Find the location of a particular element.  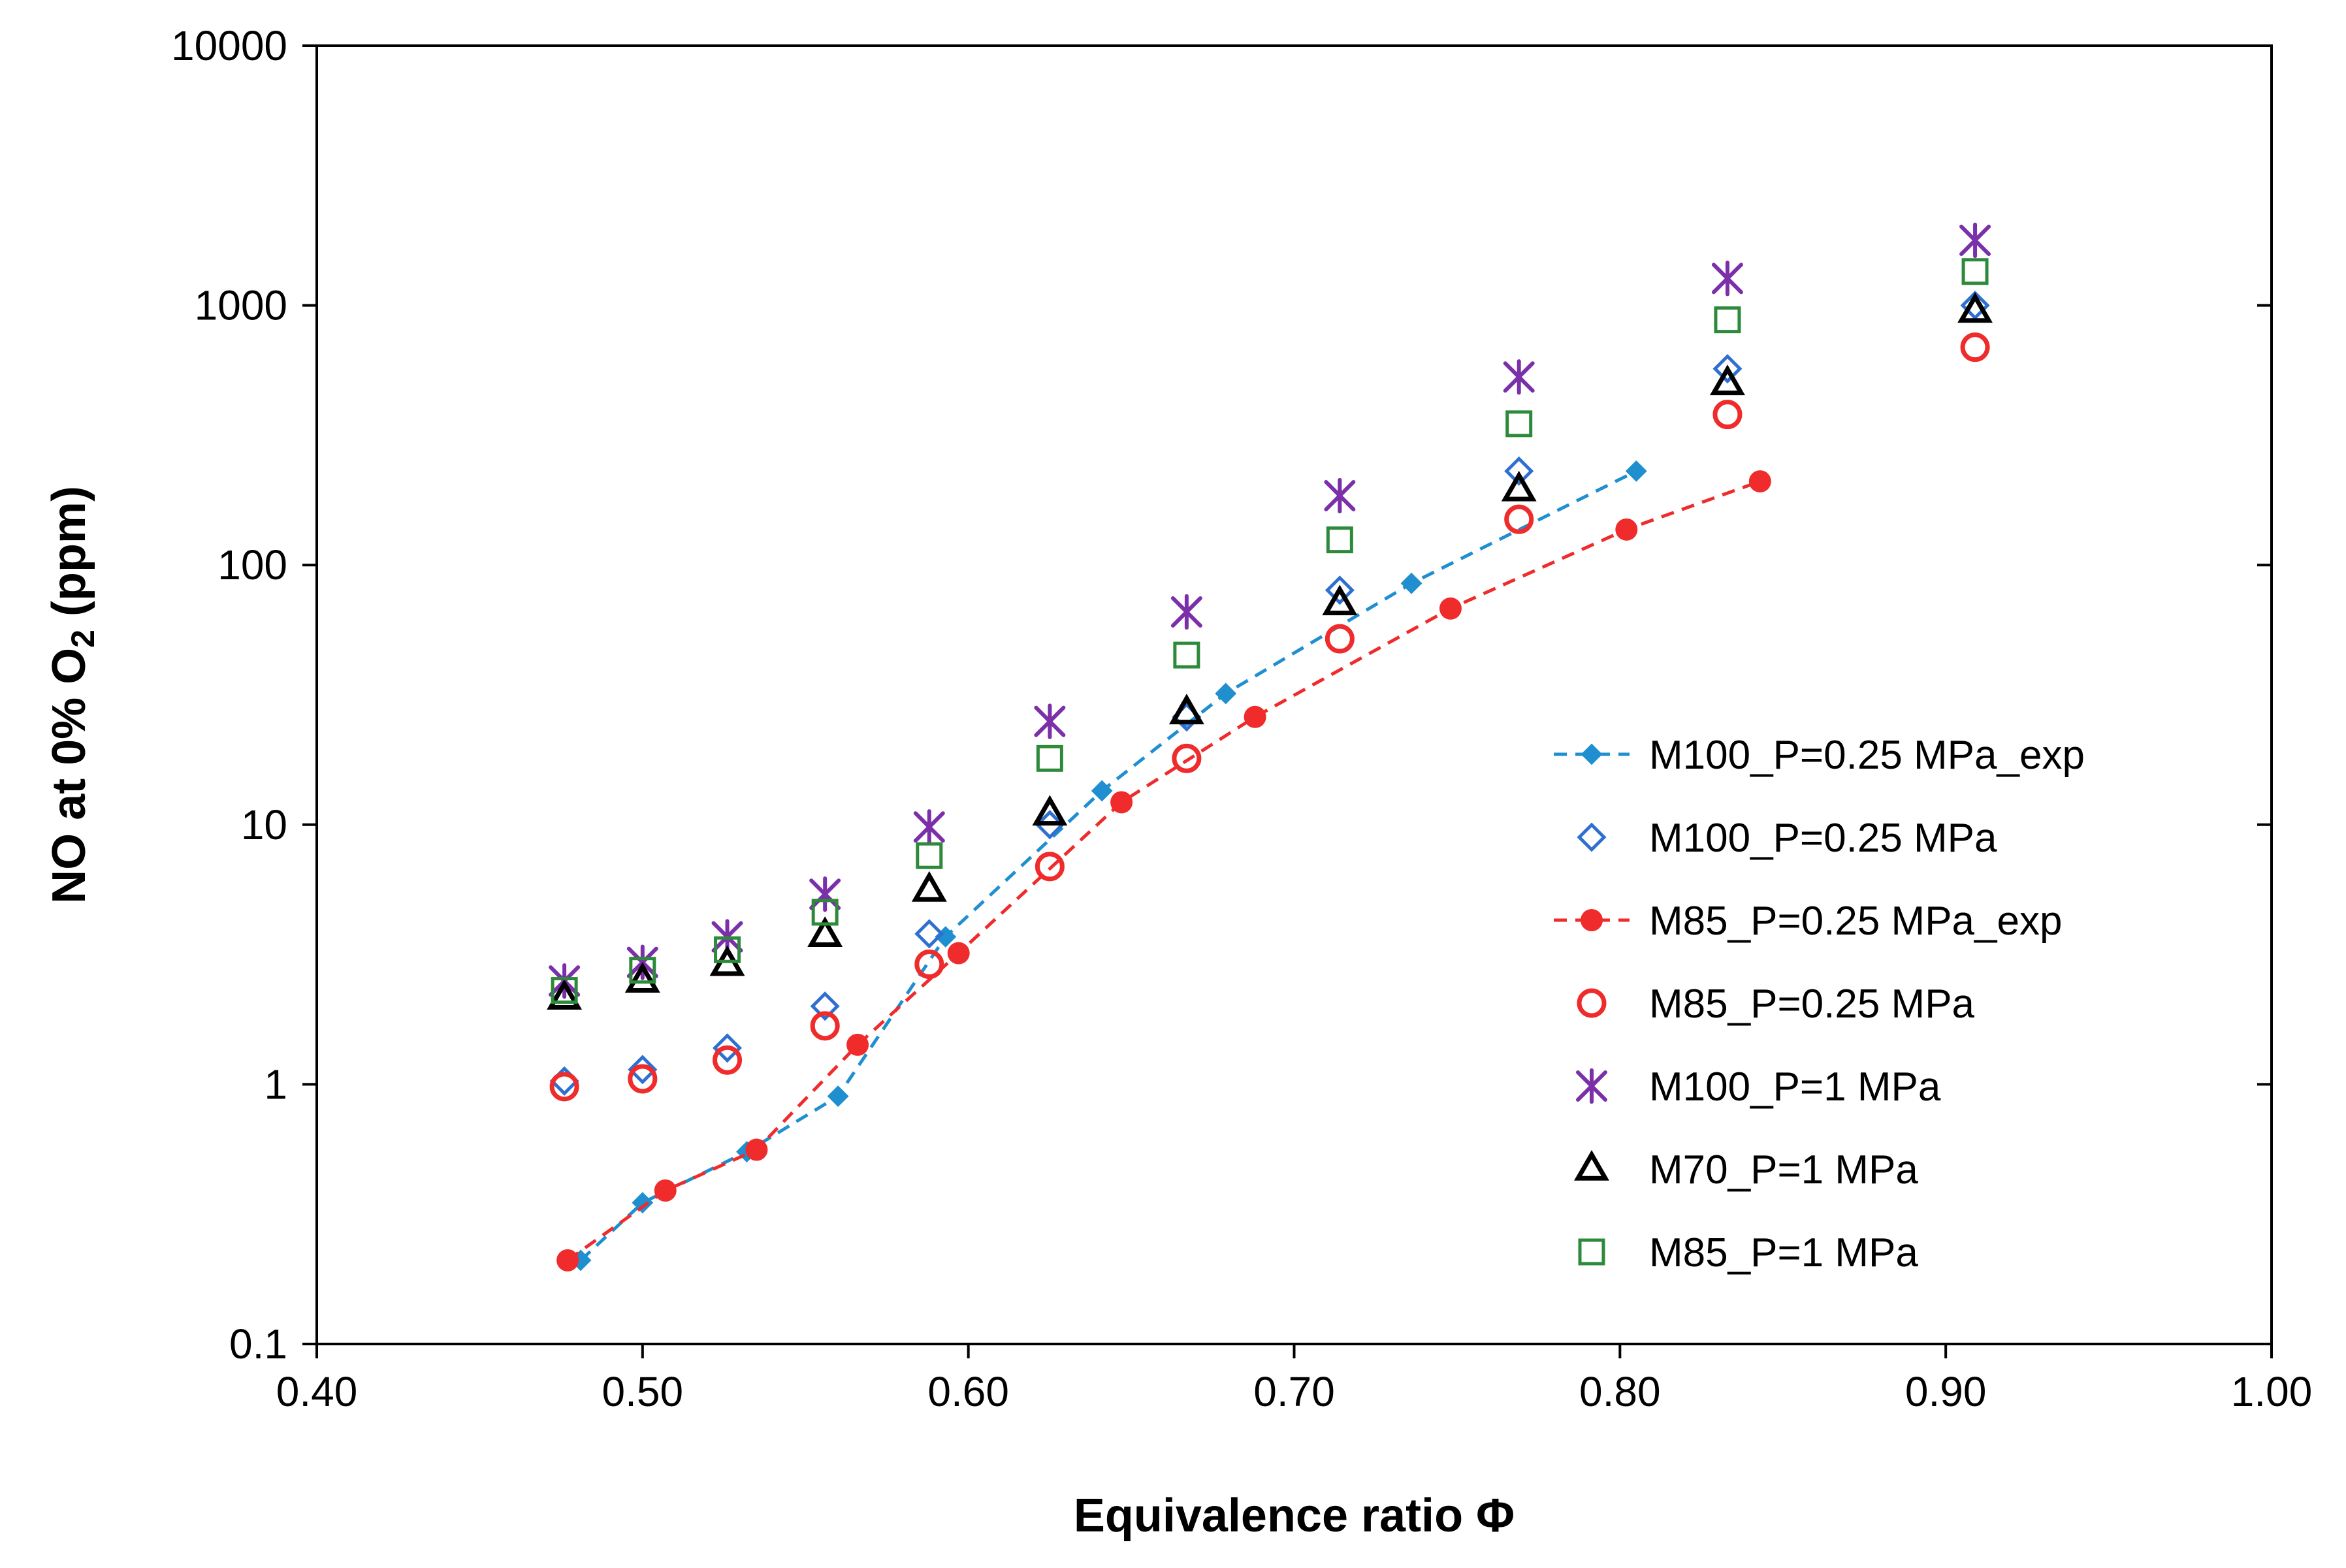

legend-item-2: M85_P=0.25 MPa_exp is located at coordinates (1808, 921).